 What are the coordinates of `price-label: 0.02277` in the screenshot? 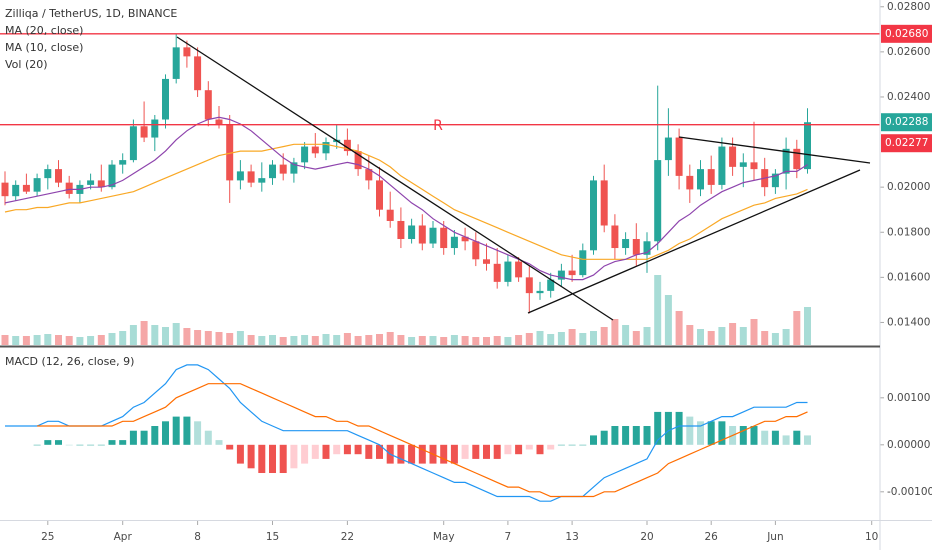 It's located at (906, 143).